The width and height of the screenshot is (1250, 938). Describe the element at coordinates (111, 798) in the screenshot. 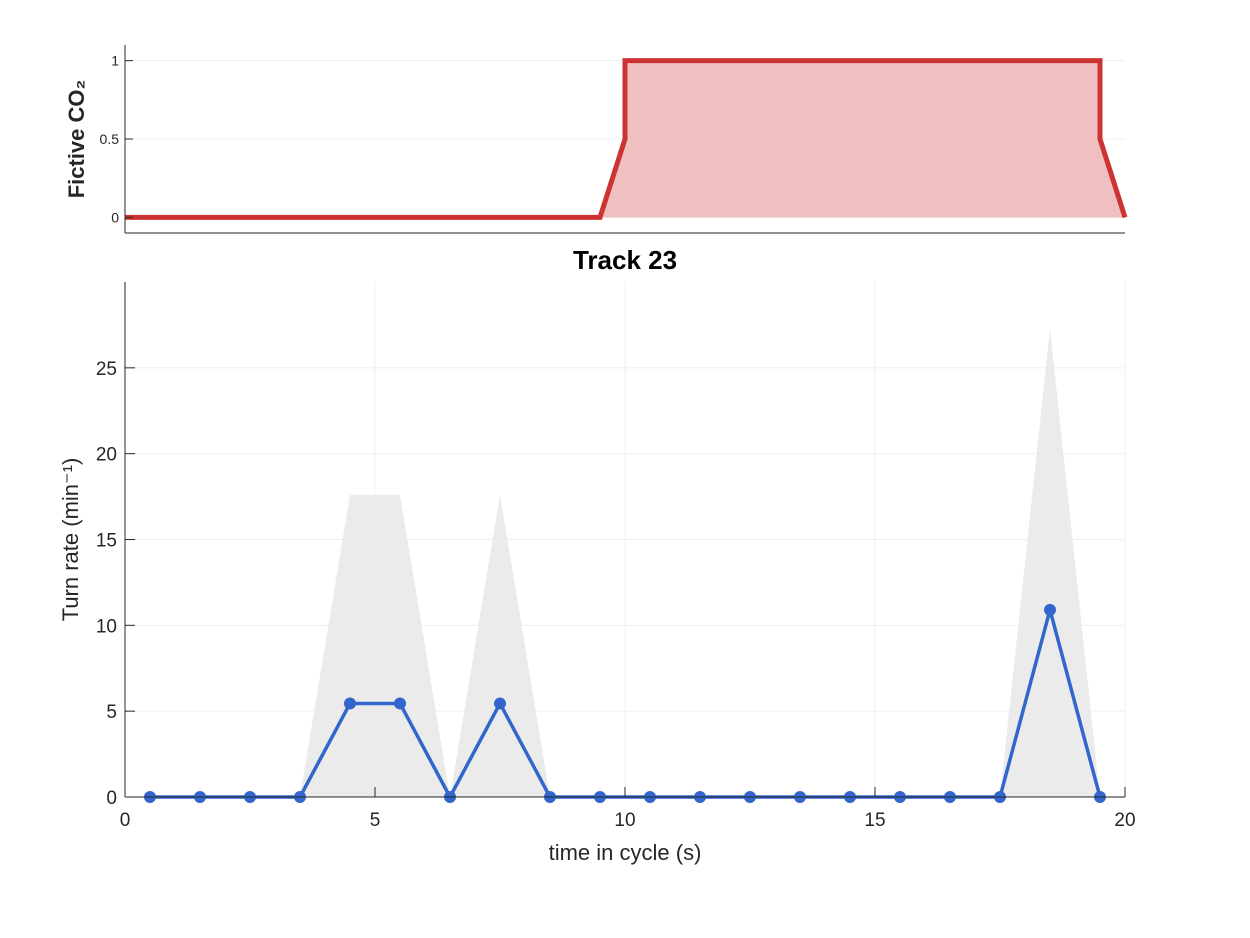

I see `turn-rate-y-tick-label-0: 0` at that location.